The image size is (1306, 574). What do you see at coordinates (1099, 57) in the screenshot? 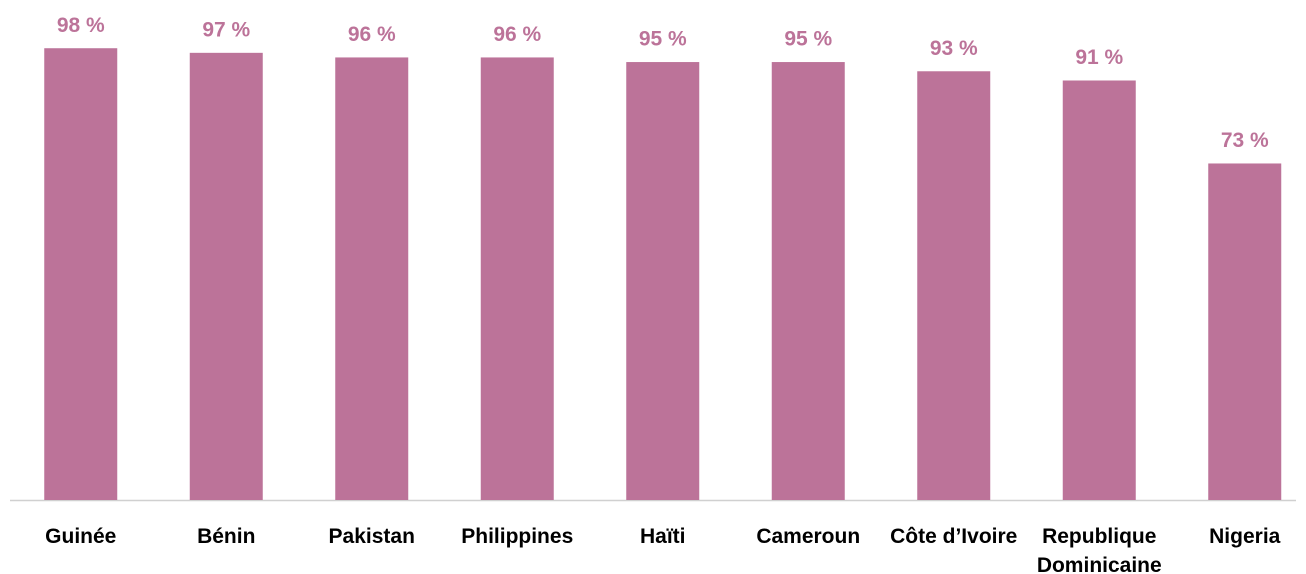
I see `value-label: 91 %` at bounding box center [1099, 57].